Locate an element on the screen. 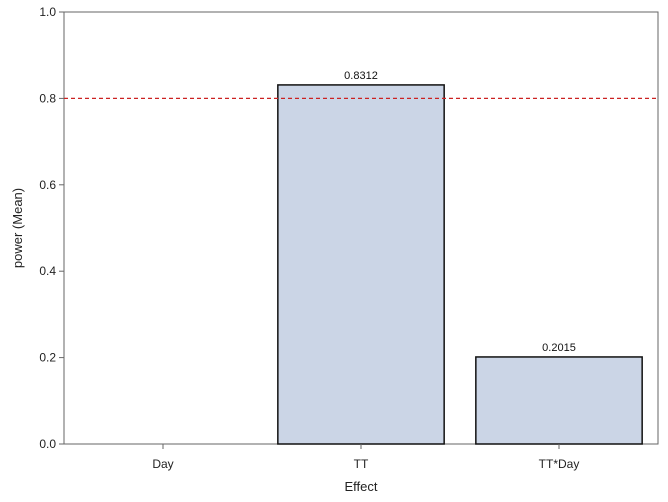 This screenshot has height=502, width=668. x-axis-ticks: Day TT TT*Day is located at coordinates (365, 457).